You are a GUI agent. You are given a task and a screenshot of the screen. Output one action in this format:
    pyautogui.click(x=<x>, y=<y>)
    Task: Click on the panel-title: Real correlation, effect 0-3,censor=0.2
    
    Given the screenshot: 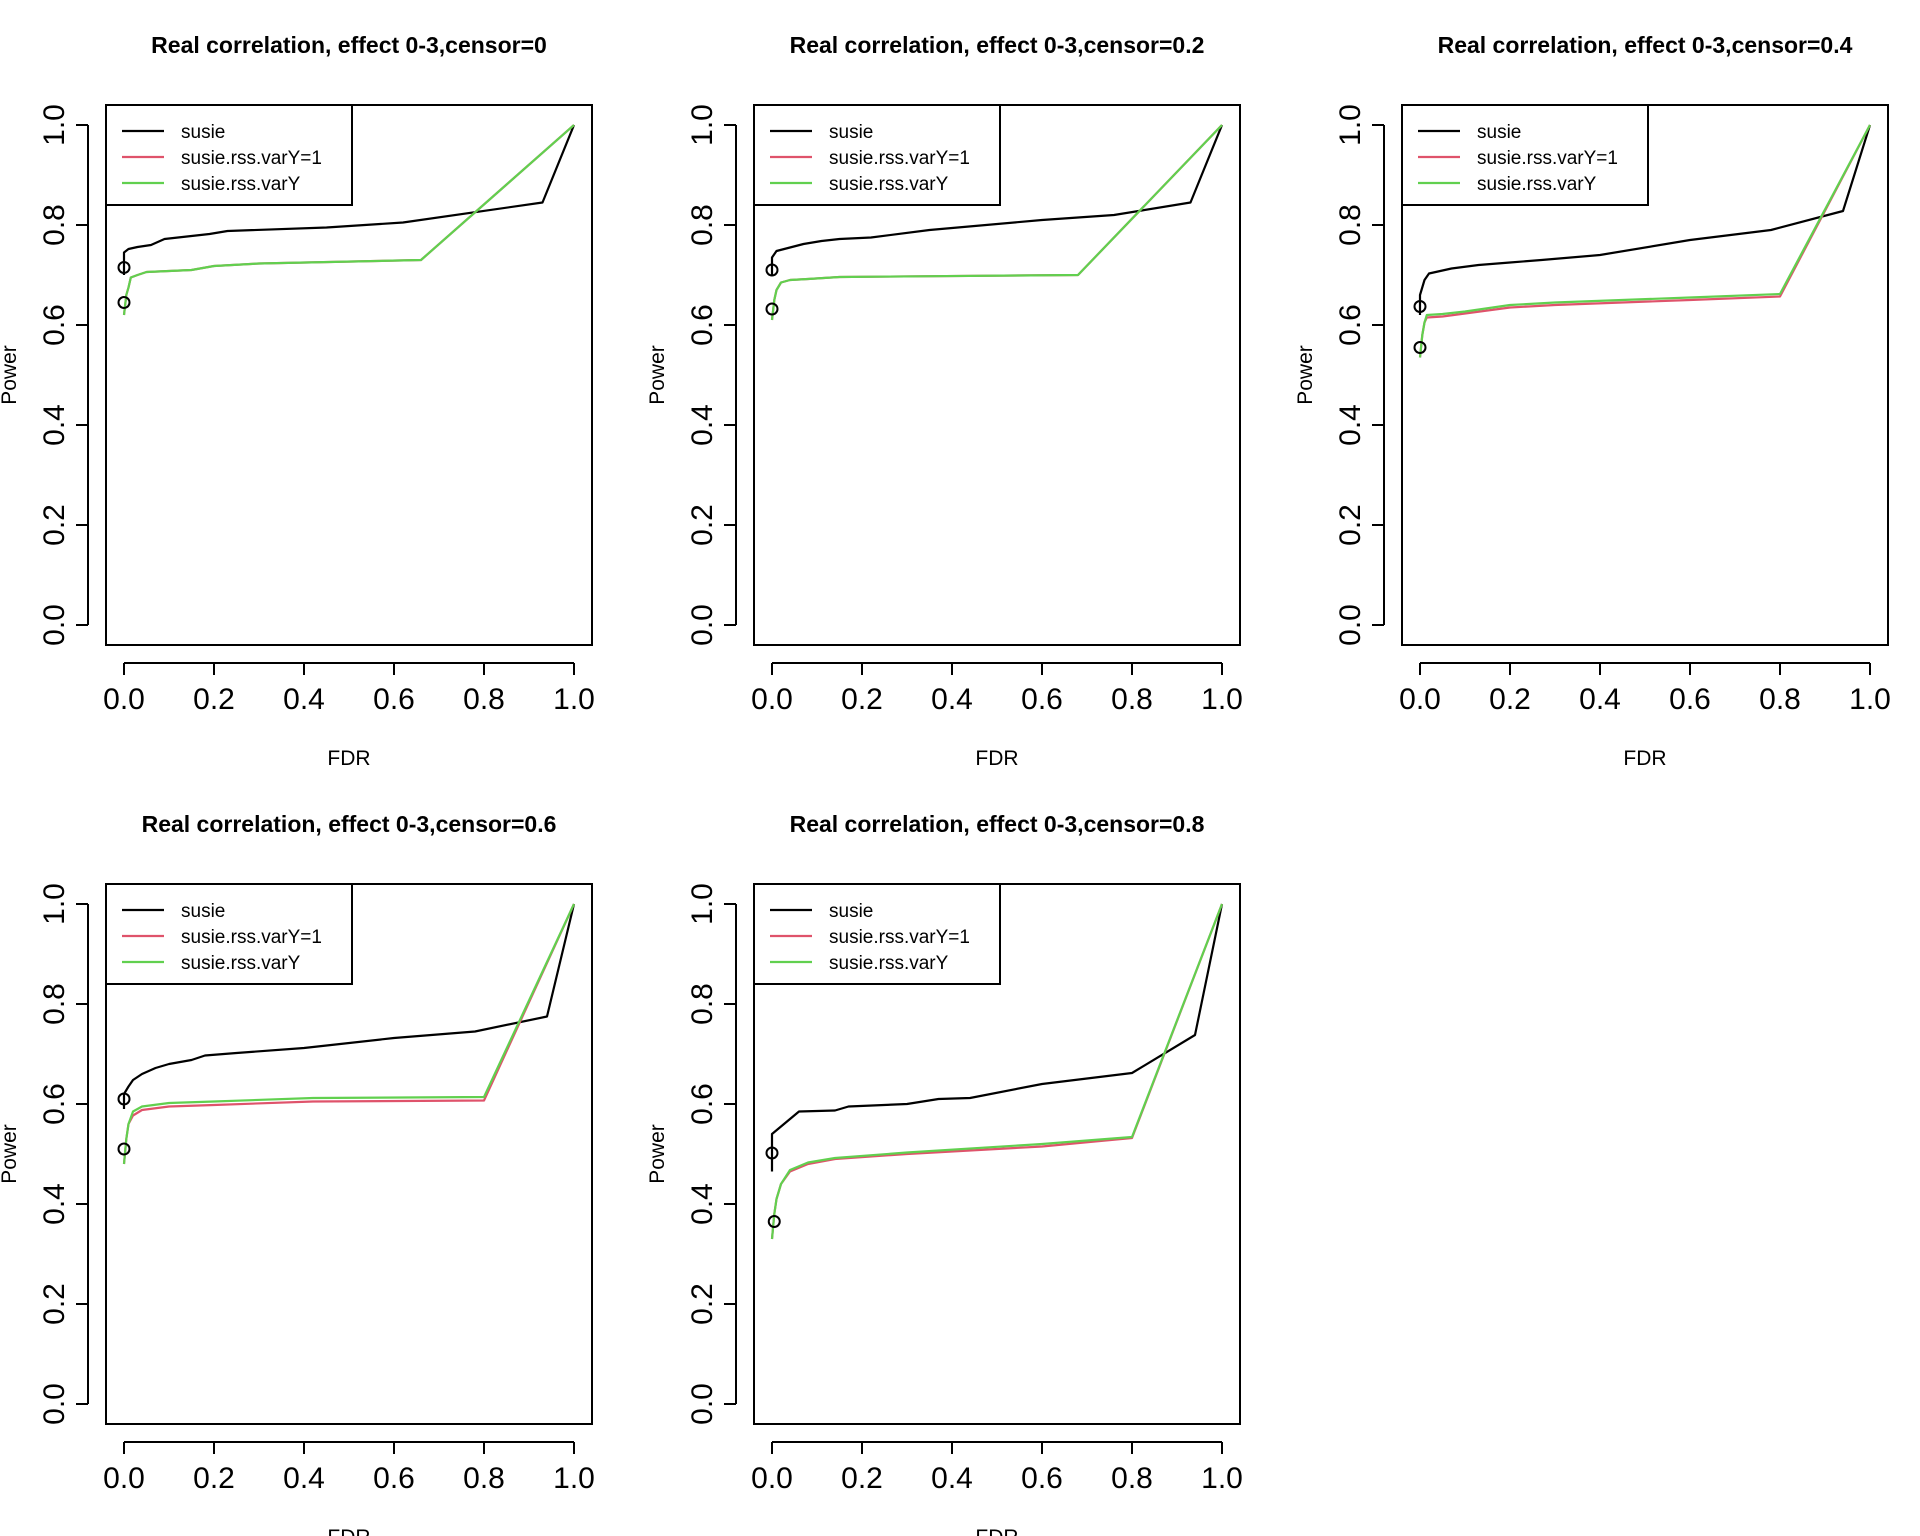 What is the action you would take?
    pyautogui.click(x=997, y=45)
    